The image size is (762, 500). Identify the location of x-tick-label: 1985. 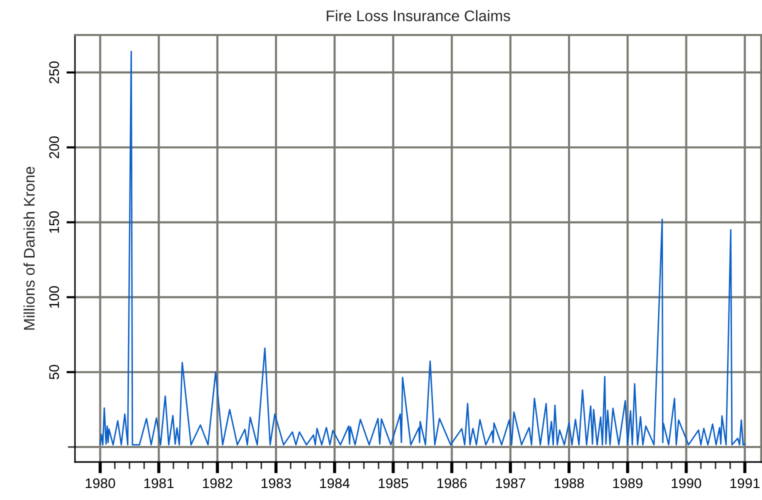
(393, 483).